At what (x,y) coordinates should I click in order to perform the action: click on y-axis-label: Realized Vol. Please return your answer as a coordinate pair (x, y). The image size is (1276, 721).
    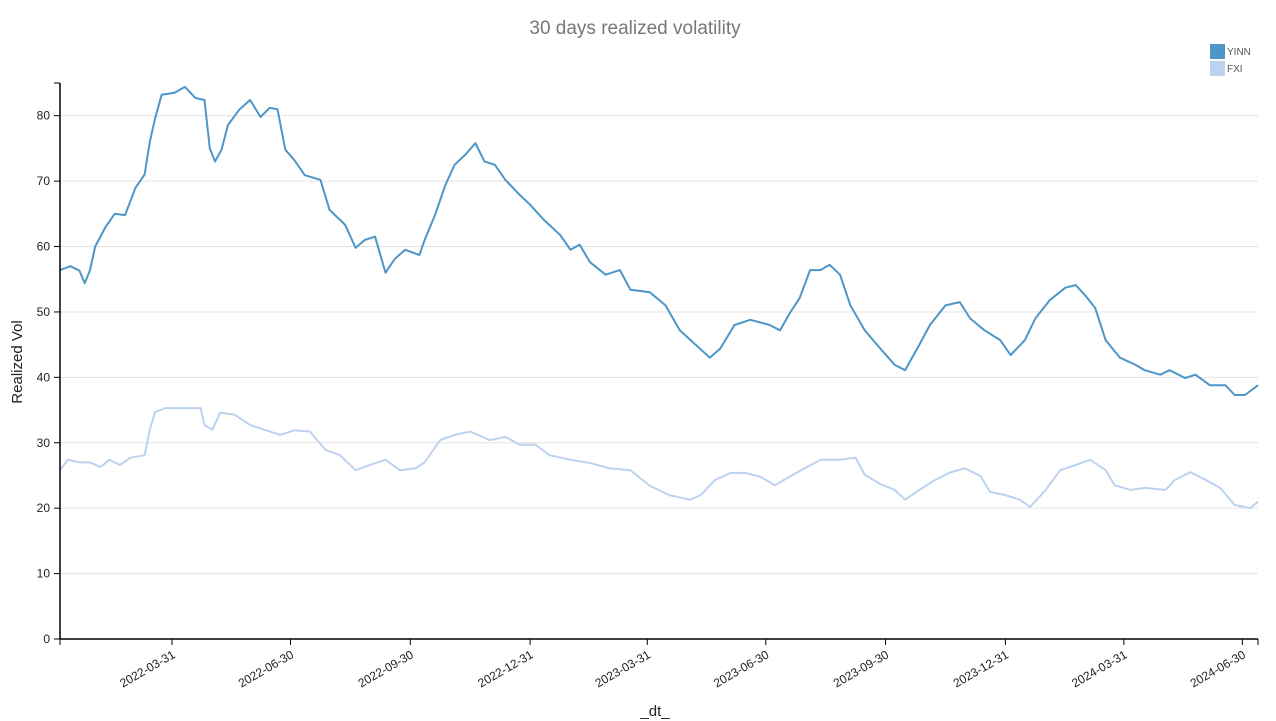
    Looking at the image, I should click on (17, 361).